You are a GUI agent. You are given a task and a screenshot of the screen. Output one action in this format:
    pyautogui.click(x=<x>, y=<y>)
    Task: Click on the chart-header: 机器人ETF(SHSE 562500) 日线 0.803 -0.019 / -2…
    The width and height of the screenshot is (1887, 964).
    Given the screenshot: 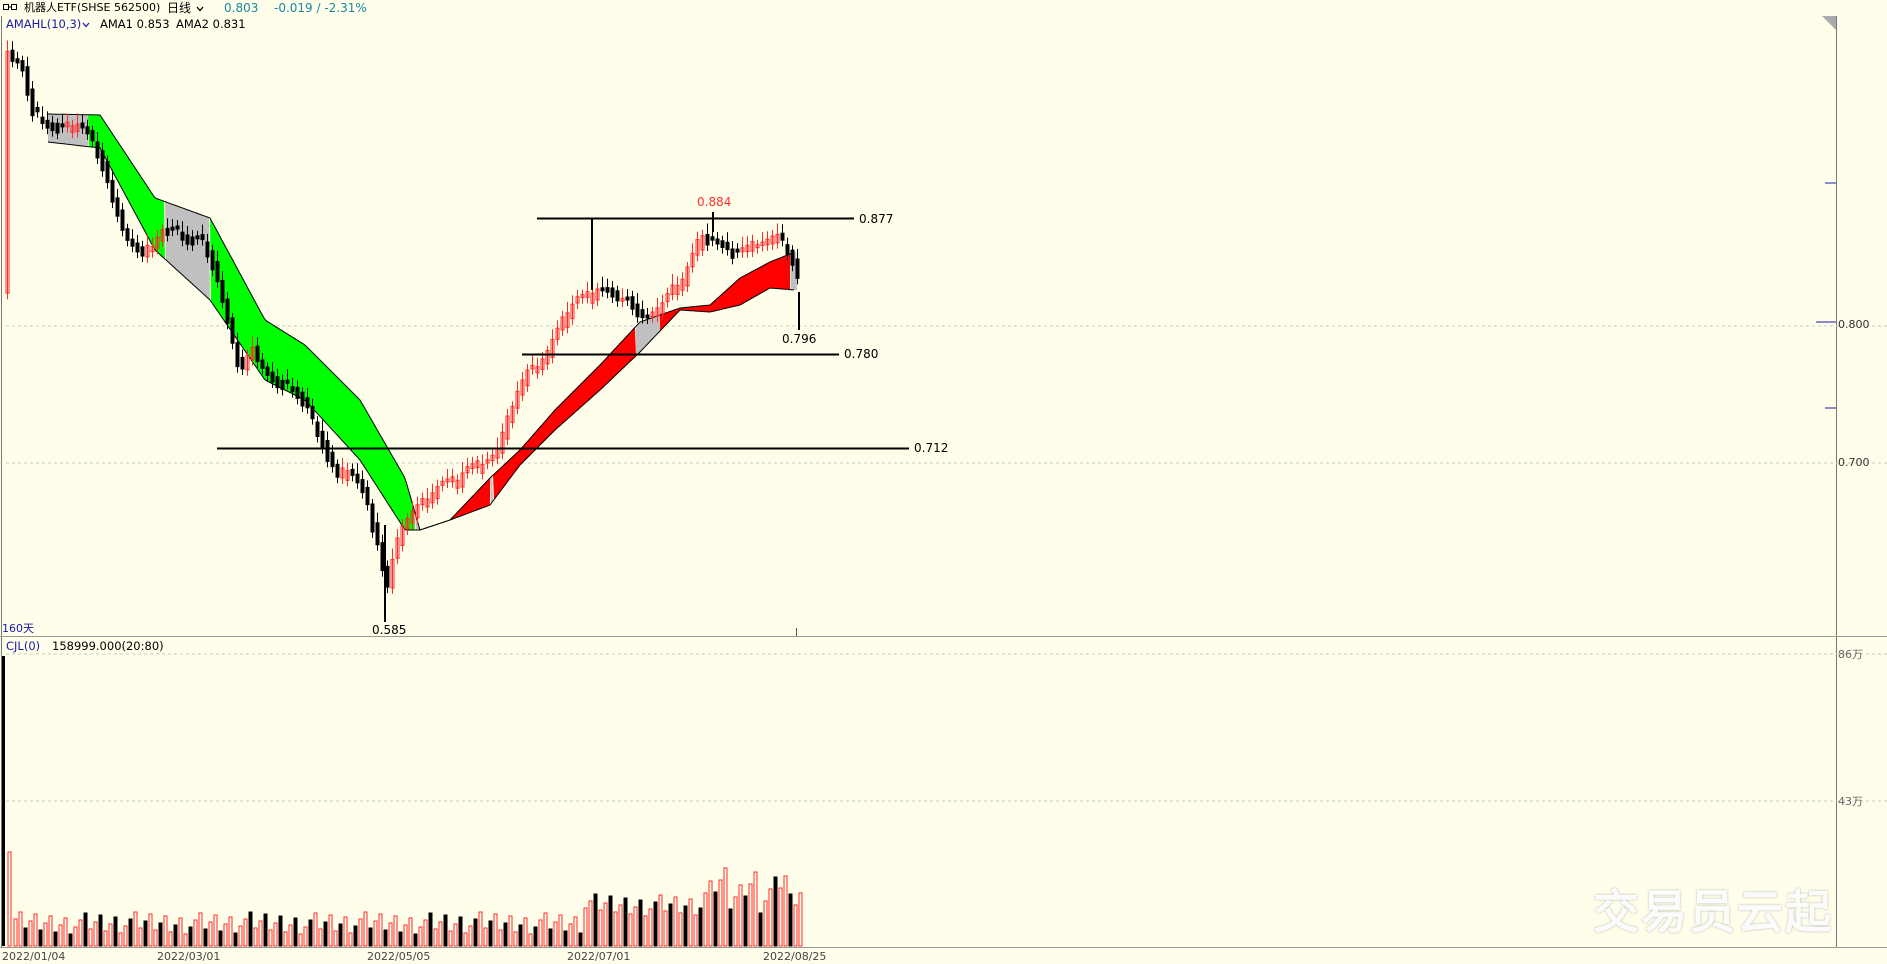 What is the action you would take?
    pyautogui.click(x=943, y=8)
    